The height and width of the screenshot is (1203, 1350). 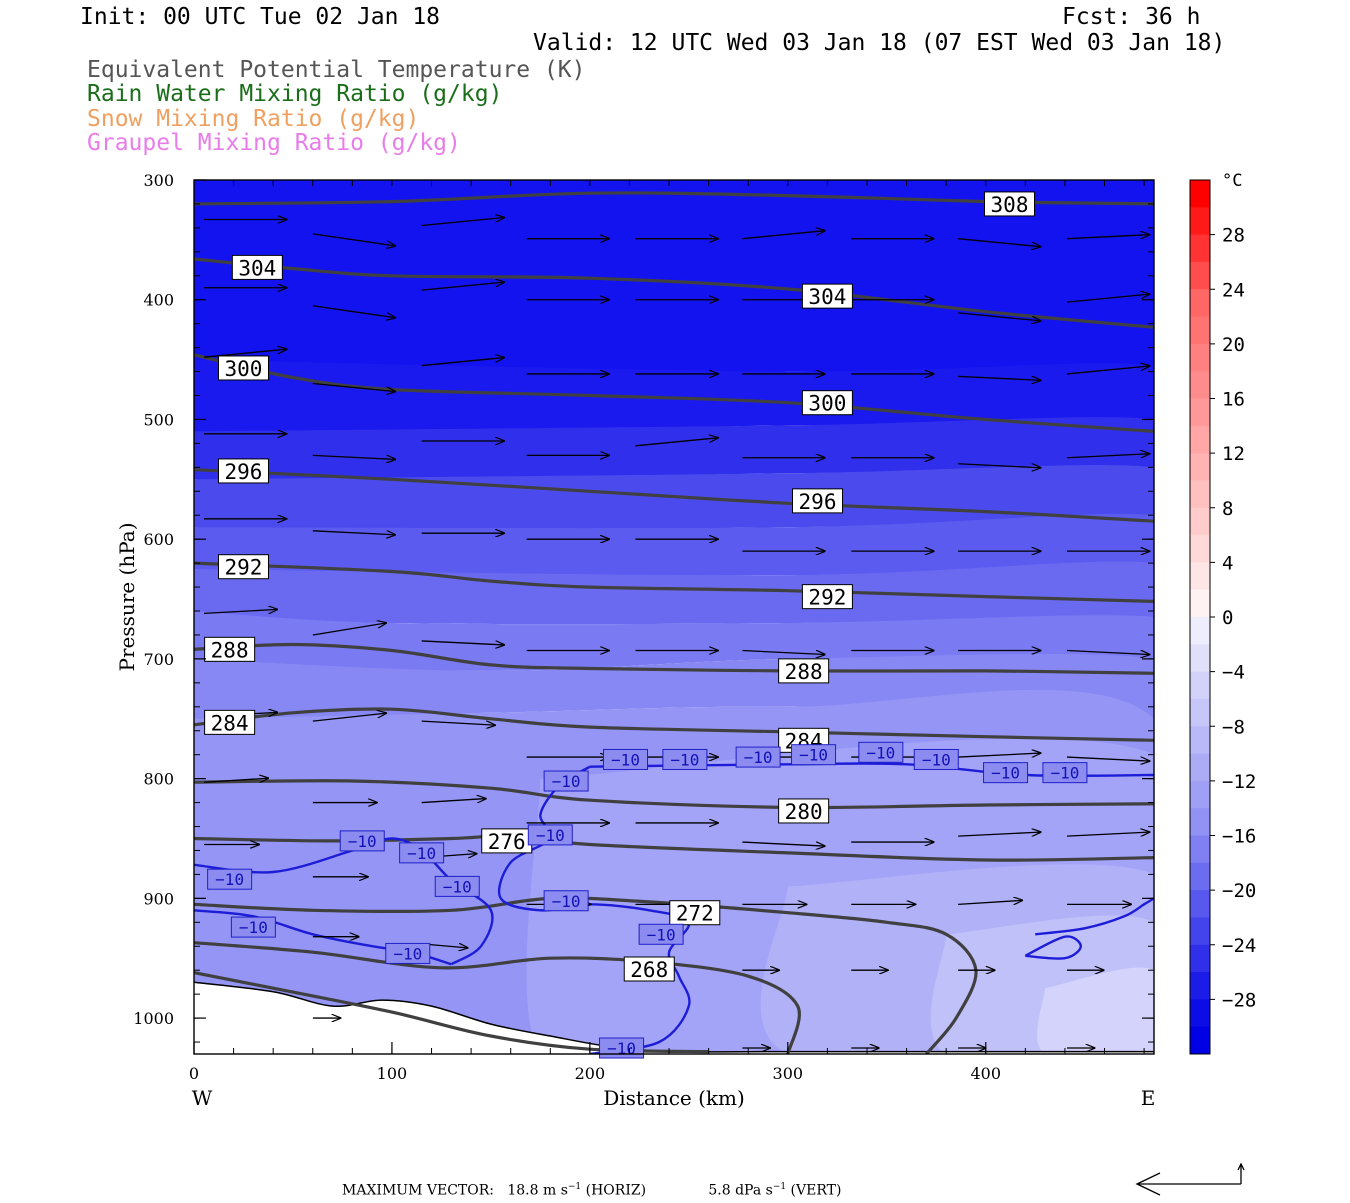 I want to click on x-tick-label: 0, so click(x=194, y=1073).